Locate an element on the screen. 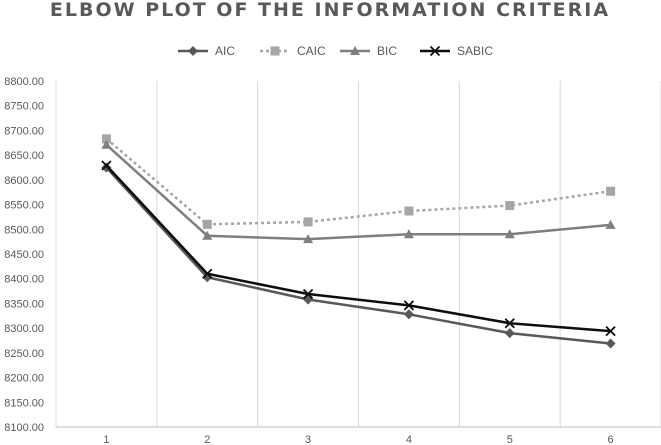 The height and width of the screenshot is (445, 661). x-tick-label: 5 is located at coordinates (510, 439).